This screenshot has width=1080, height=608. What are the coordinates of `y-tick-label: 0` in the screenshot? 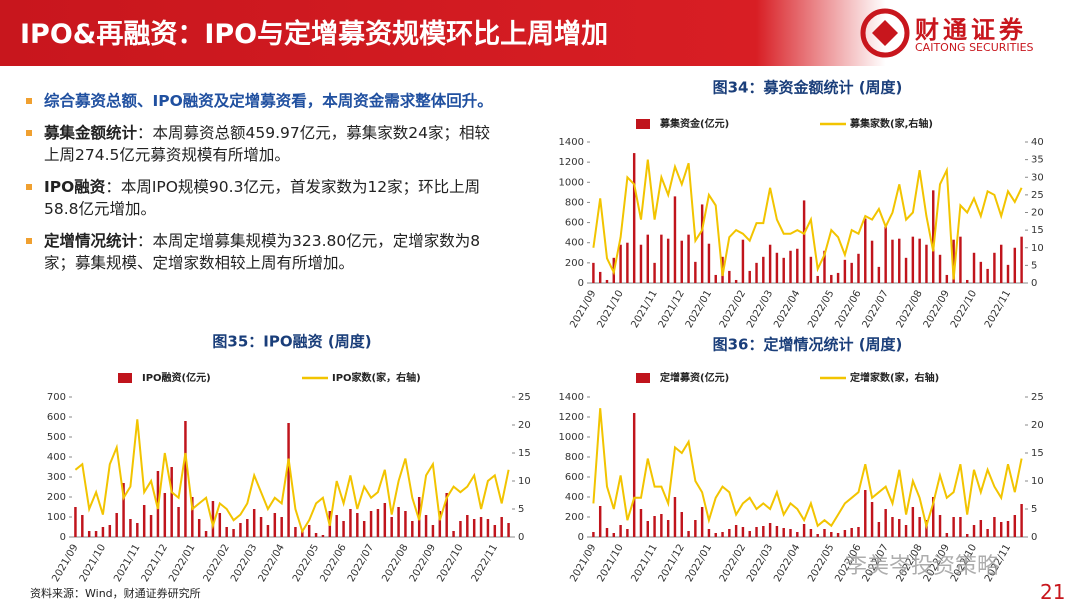 It's located at (63, 537).